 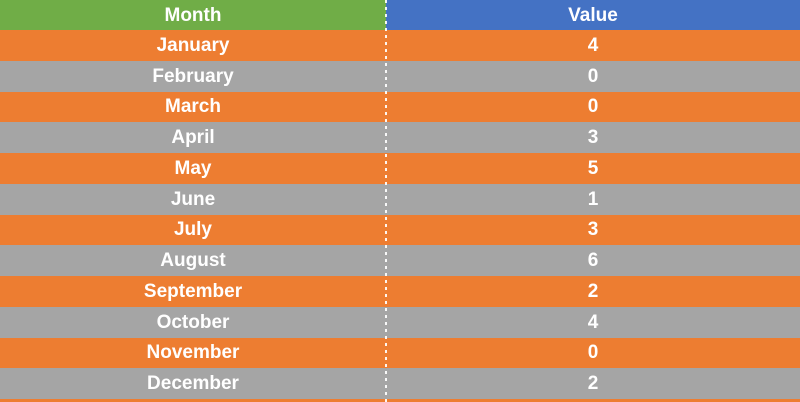 I want to click on table-row: September 2, so click(x=400, y=291).